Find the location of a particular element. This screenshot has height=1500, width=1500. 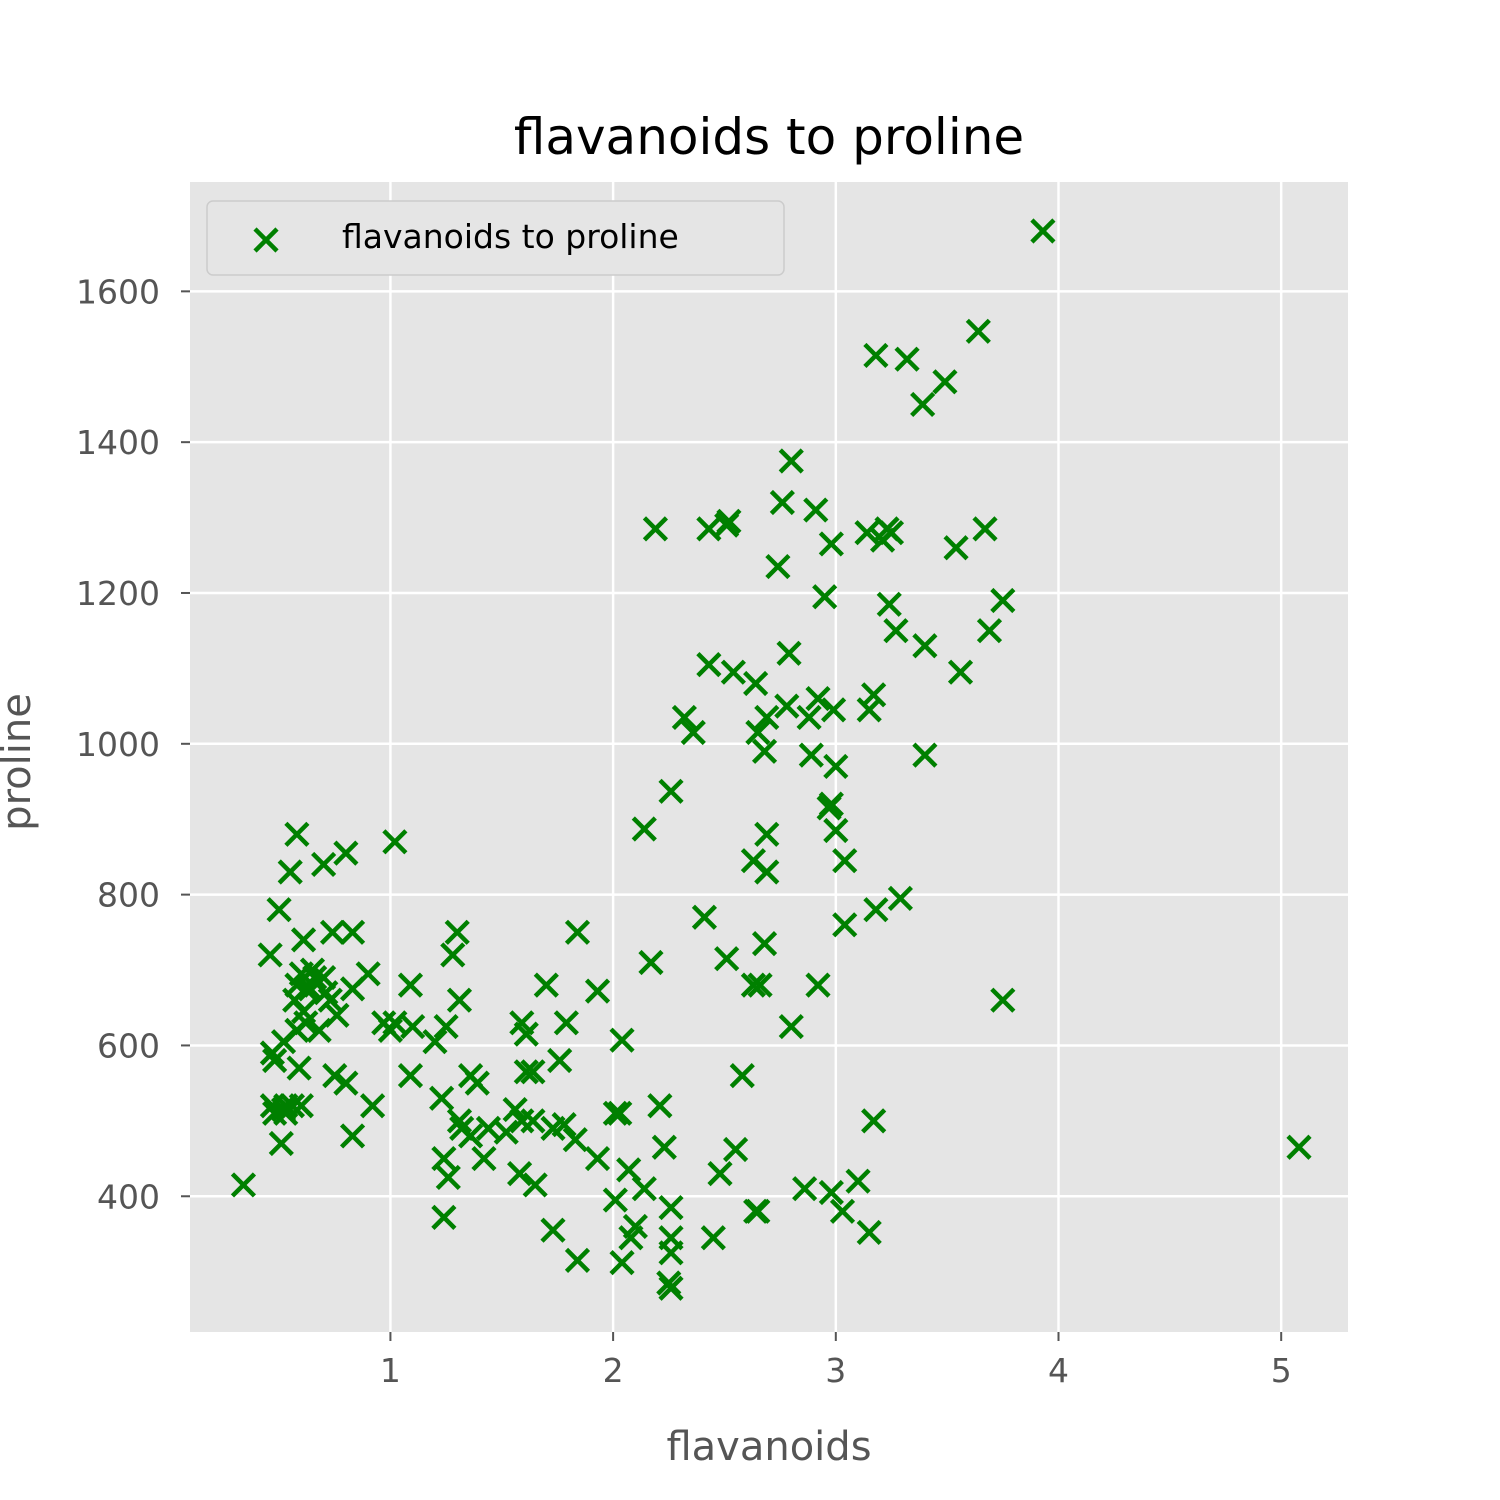

y-tick-label: 600 is located at coordinates (128, 1045).